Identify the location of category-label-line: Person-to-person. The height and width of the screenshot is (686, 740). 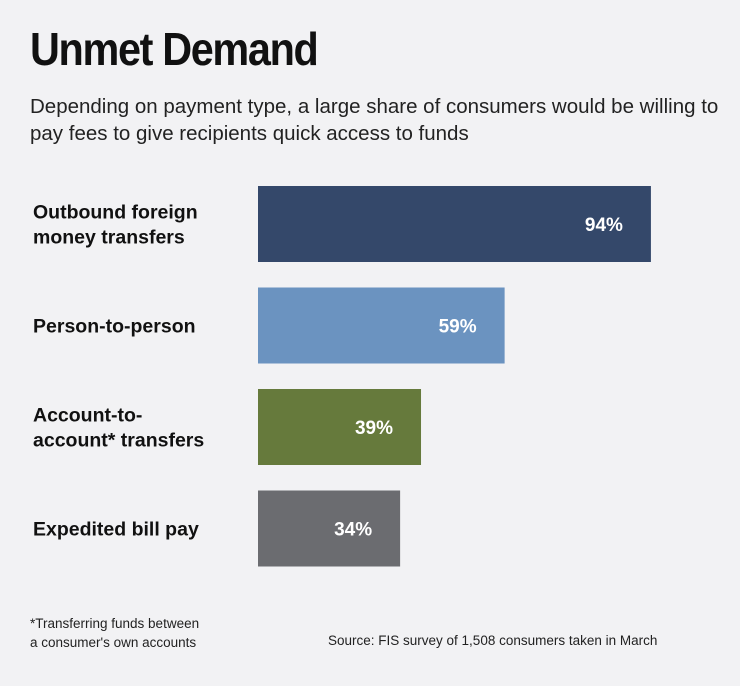
(114, 327).